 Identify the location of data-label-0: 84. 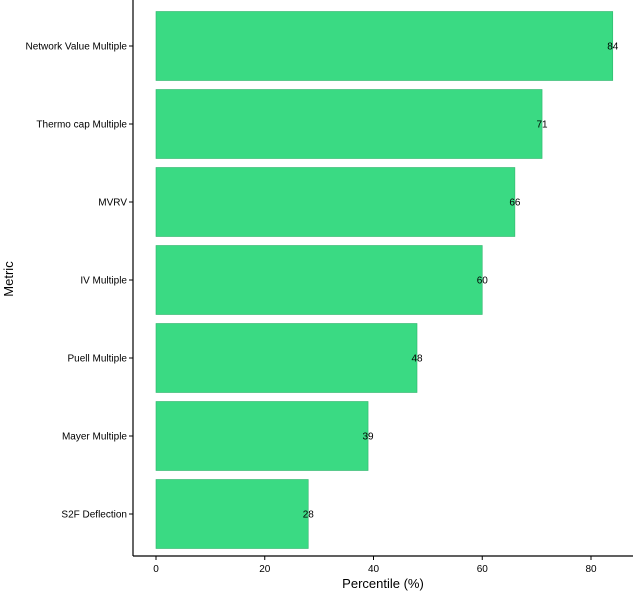
(613, 47).